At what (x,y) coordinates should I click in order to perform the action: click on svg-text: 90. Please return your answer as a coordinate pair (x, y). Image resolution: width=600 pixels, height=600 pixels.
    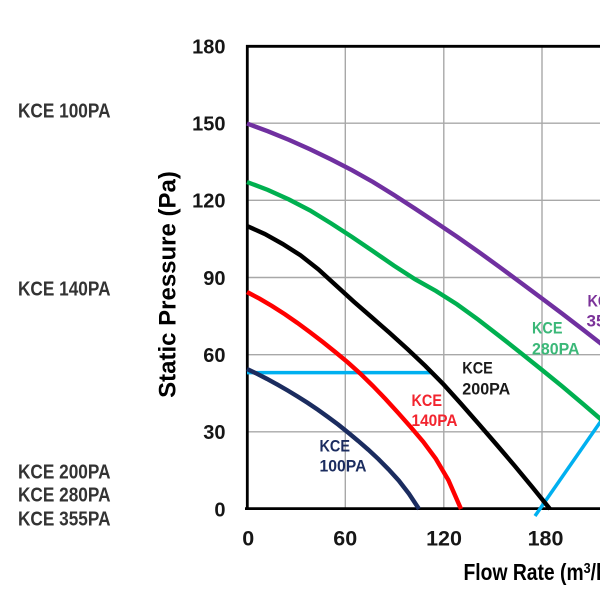
    Looking at the image, I should click on (214, 279).